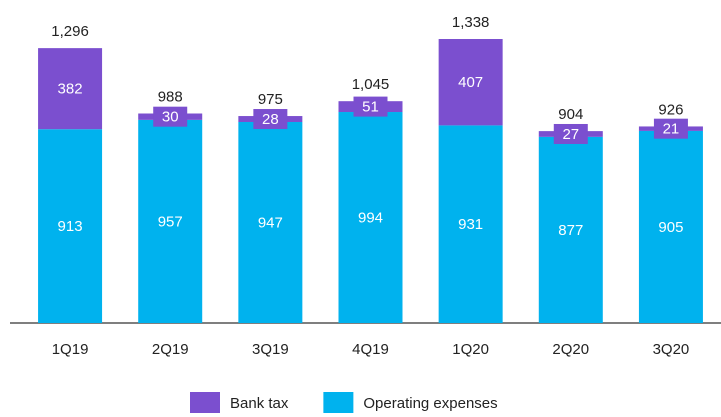 Image resolution: width=721 pixels, height=417 pixels. Describe the element at coordinates (430, 403) in the screenshot. I see `legend-label: Operating expenses` at that location.